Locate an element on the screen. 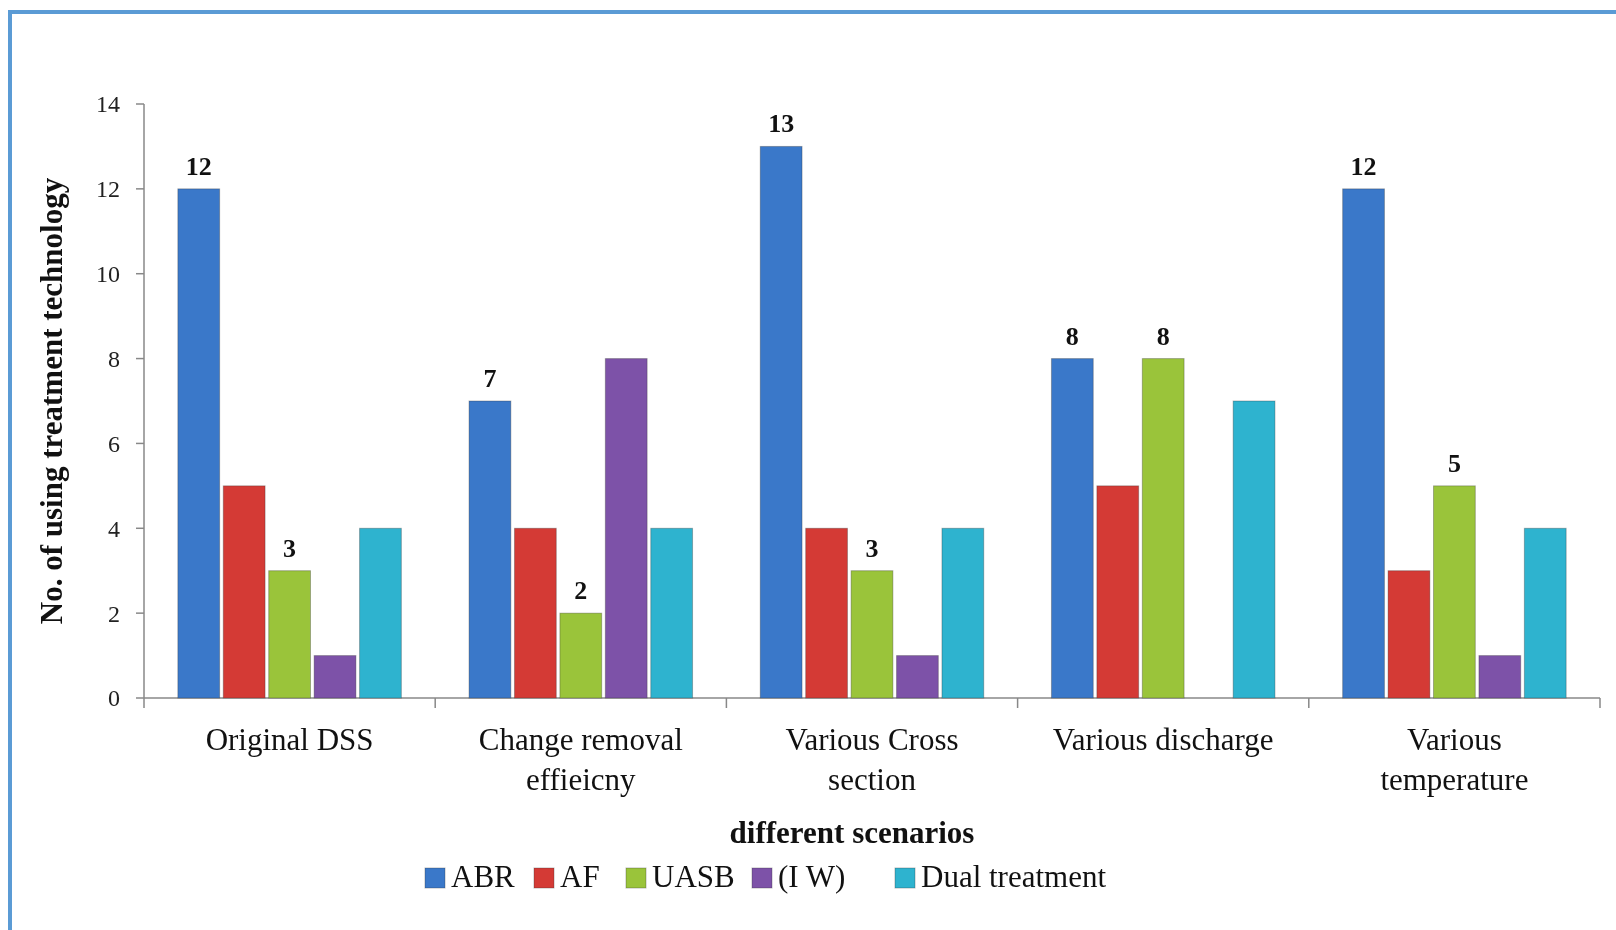 Image resolution: width=1616 pixels, height=930 pixels. y-tick-label: 14 is located at coordinates (108, 104).